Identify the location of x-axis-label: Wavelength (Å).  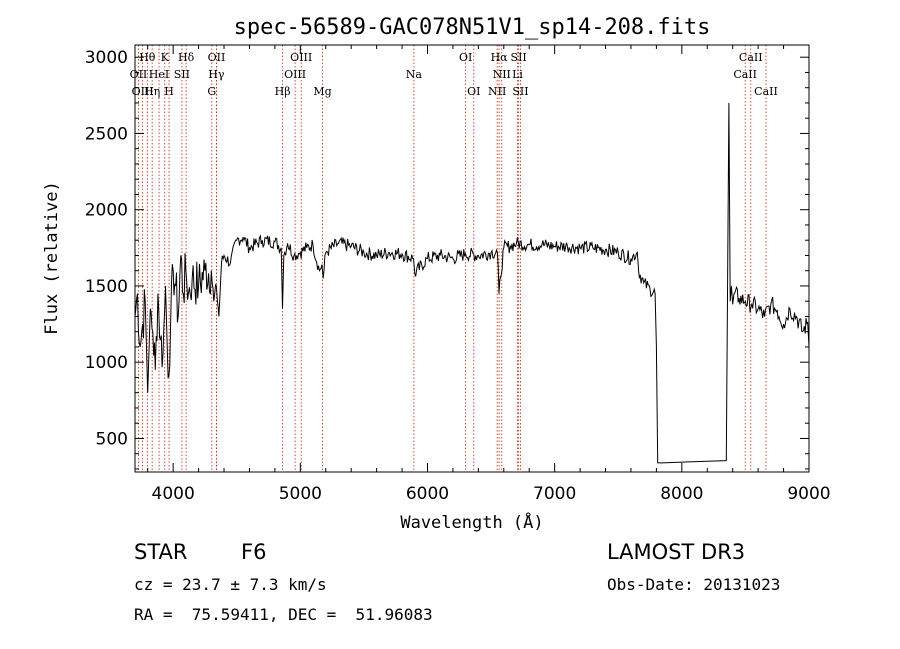
(471, 522).